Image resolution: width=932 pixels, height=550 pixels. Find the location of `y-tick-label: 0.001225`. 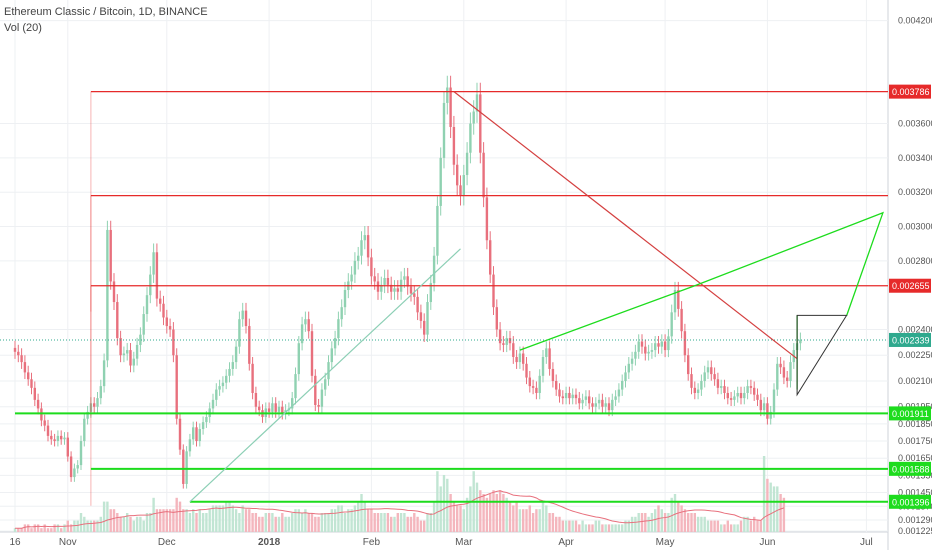

y-tick-label: 0.001225 is located at coordinates (915, 531).